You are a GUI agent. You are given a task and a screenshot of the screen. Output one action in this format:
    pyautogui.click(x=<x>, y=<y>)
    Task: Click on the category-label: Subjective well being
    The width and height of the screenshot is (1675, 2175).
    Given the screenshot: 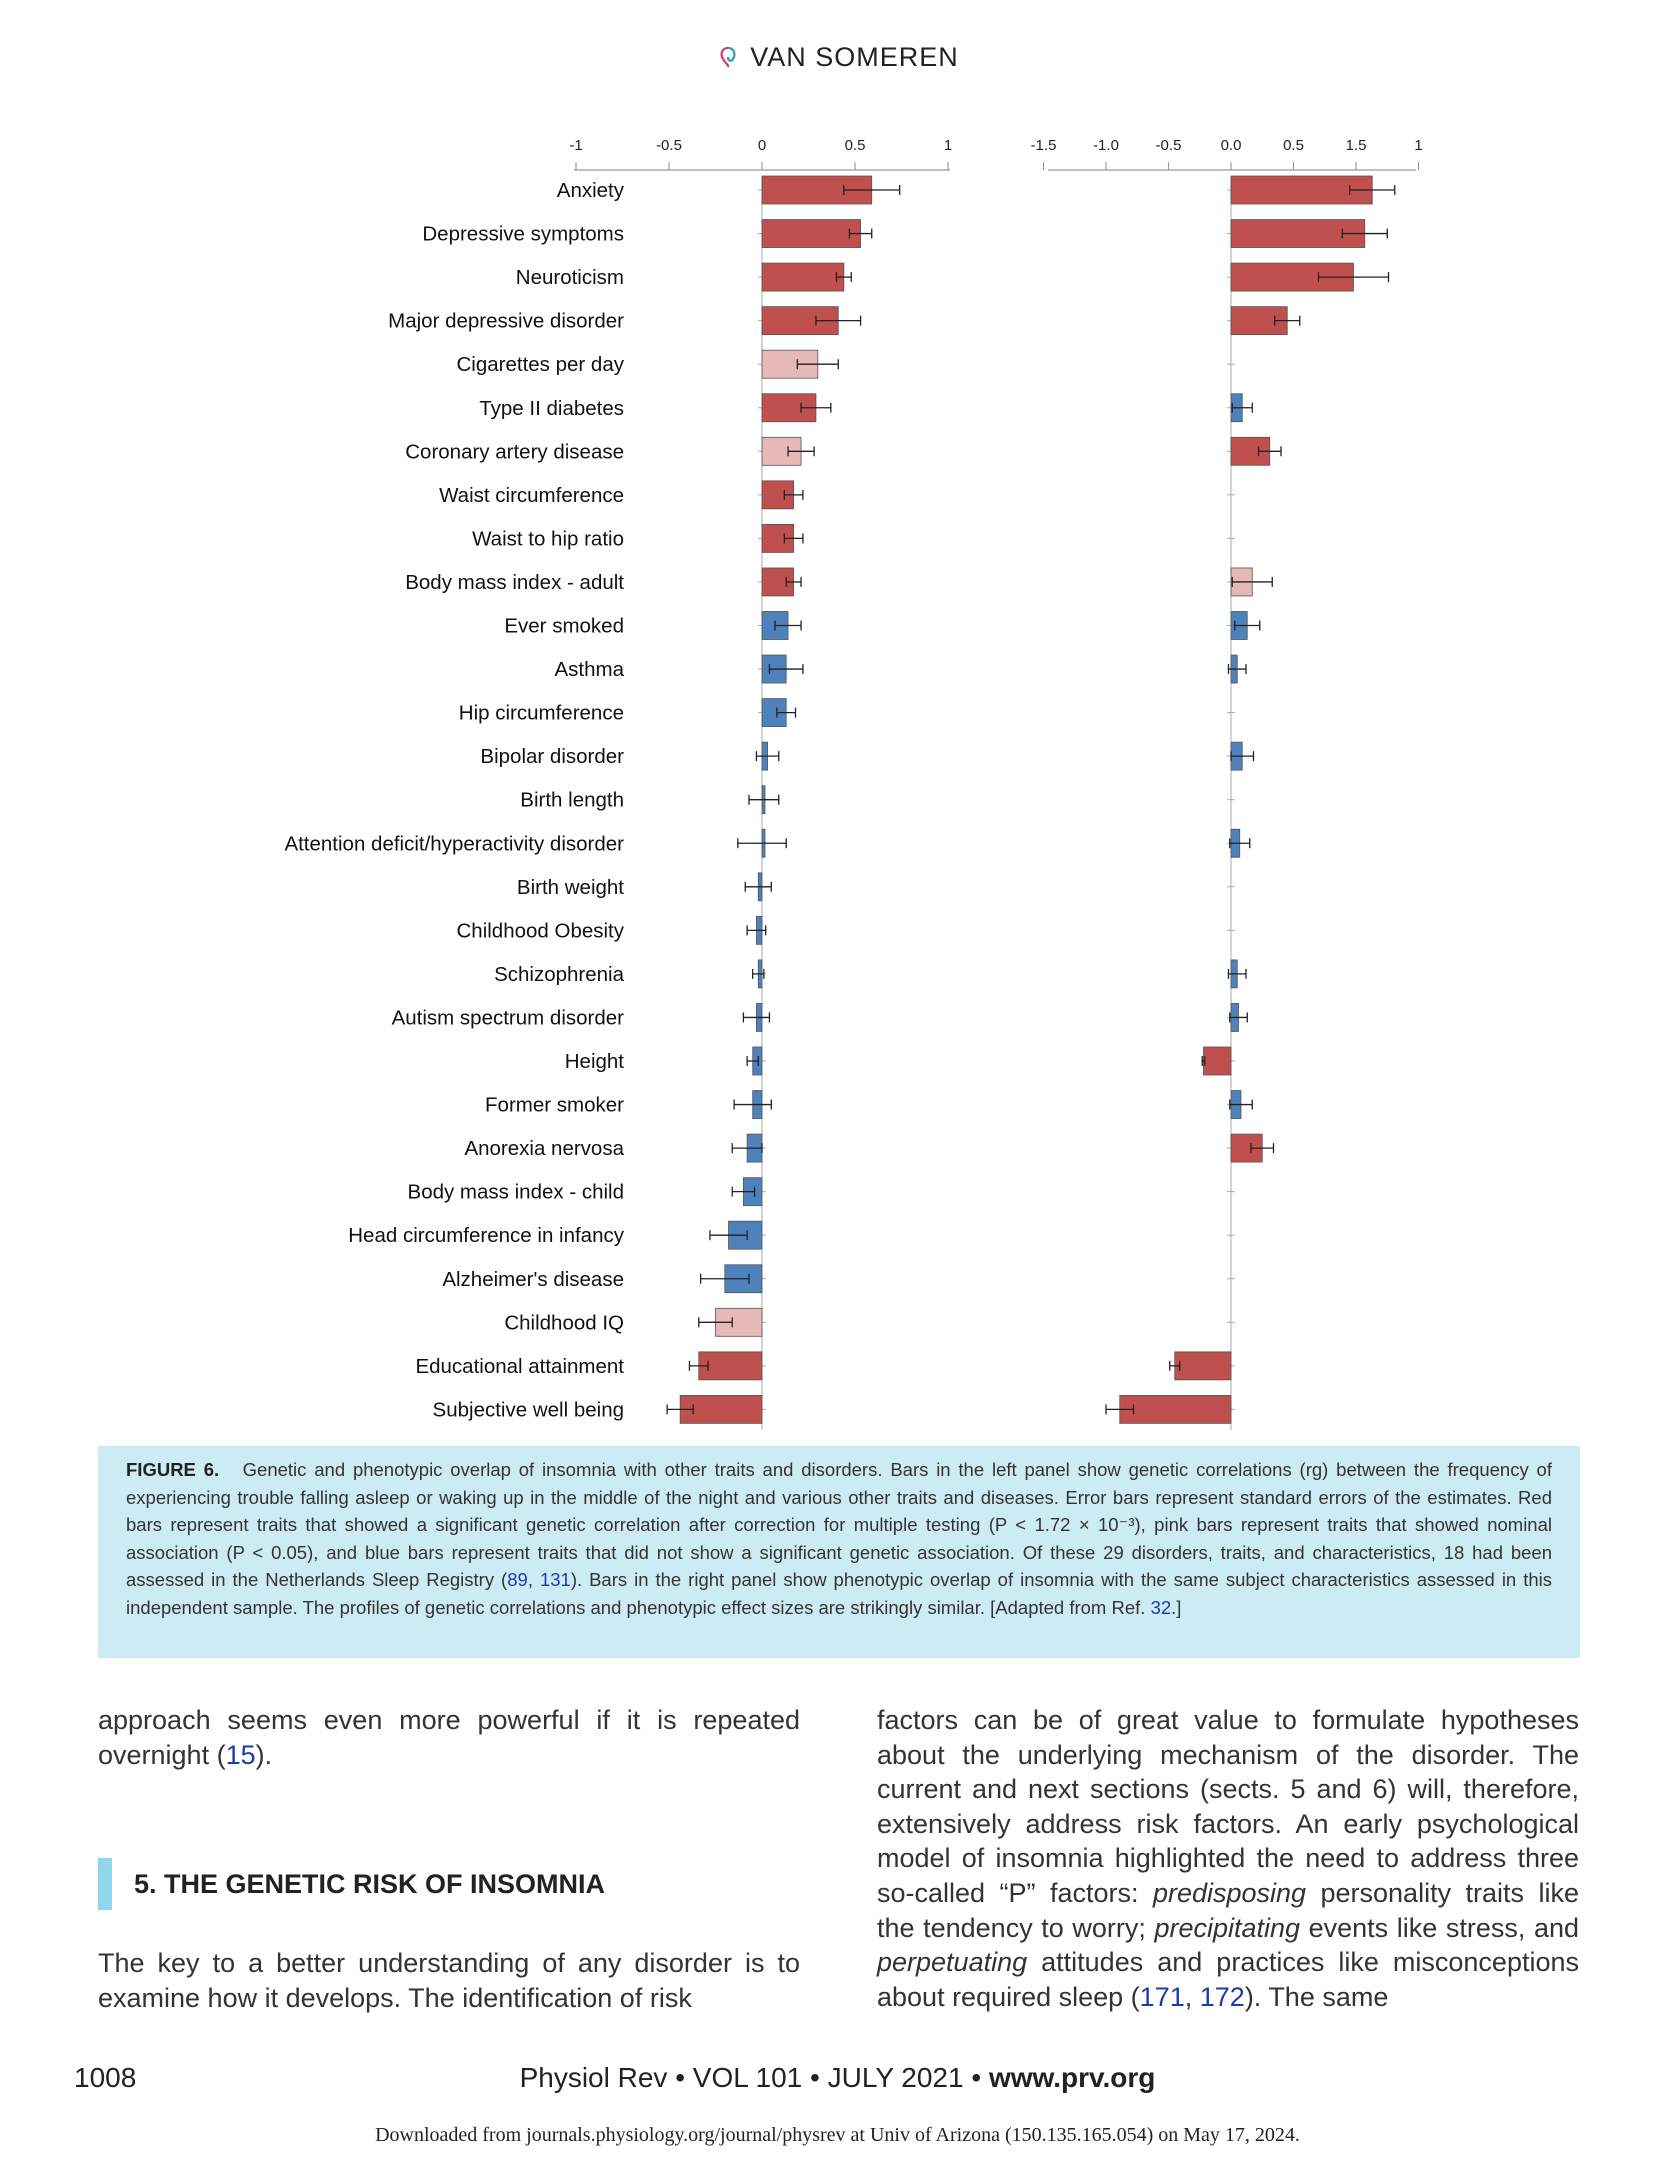 What is the action you would take?
    pyautogui.click(x=528, y=1409)
    